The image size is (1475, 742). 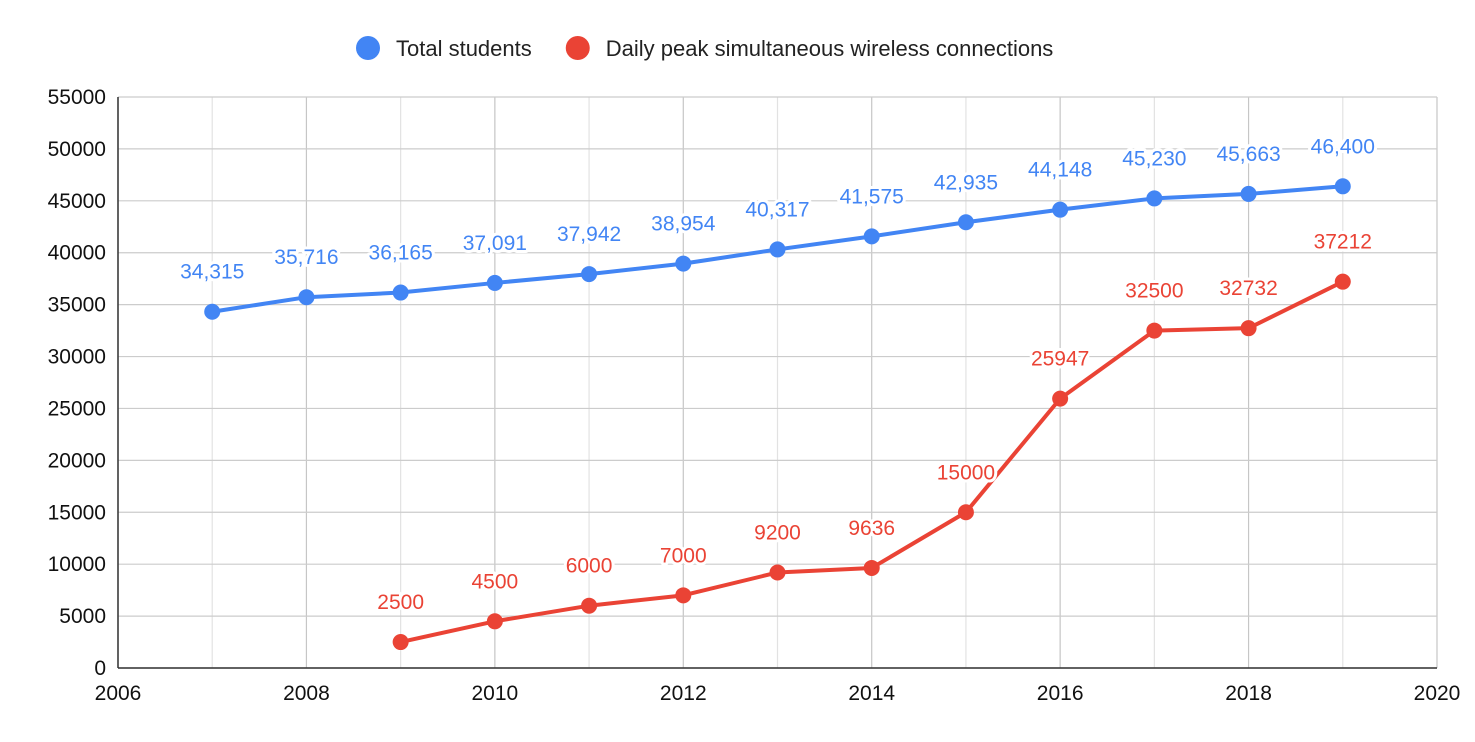 I want to click on data-label: 45,230, so click(x=1154, y=158).